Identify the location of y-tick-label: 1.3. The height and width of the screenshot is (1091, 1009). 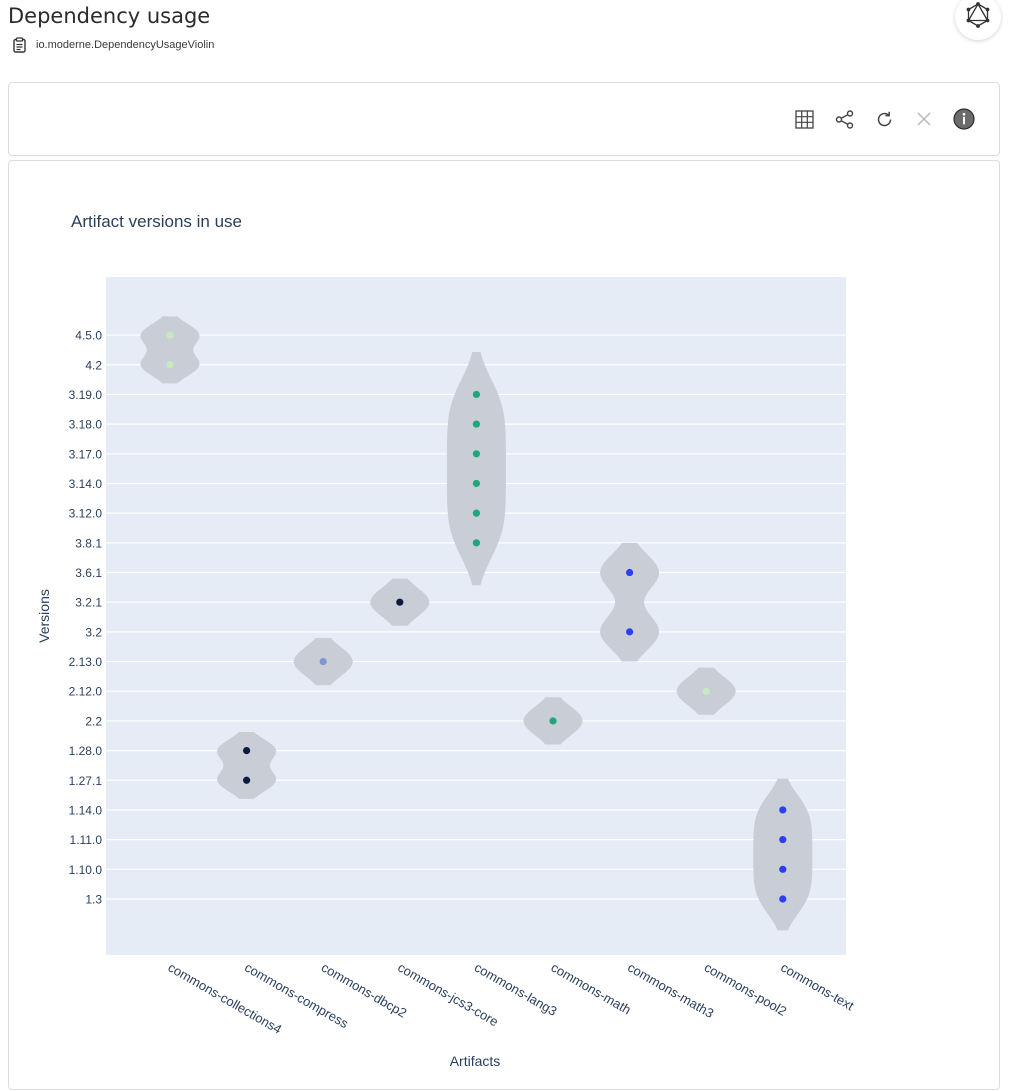
(93, 900).